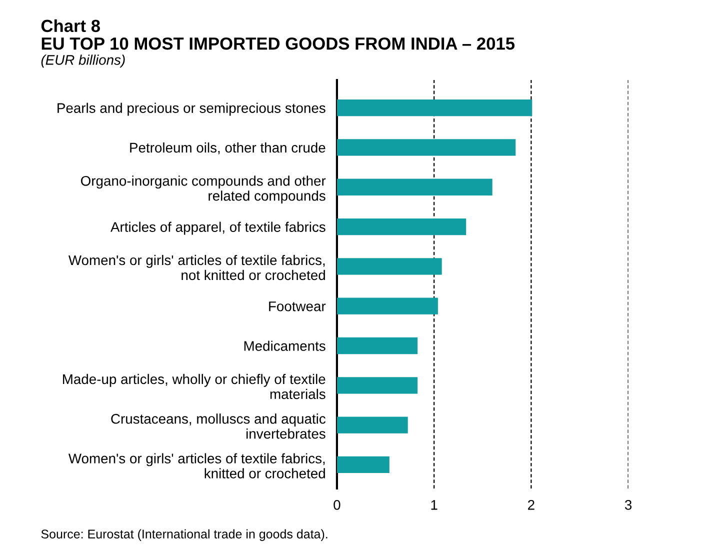 This screenshot has width=702, height=552. I want to click on y-tick-label: Made-up articles, wholly or chiefly of textile materials, so click(194, 387).